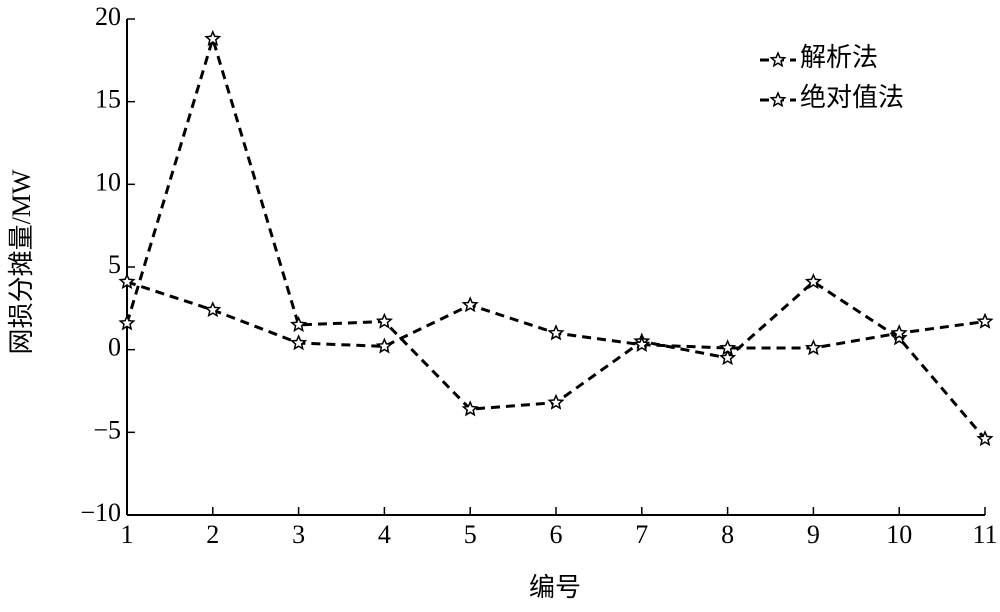 The height and width of the screenshot is (612, 1000). Describe the element at coordinates (641, 534) in the screenshot. I see `x-tick-label: 7` at that location.